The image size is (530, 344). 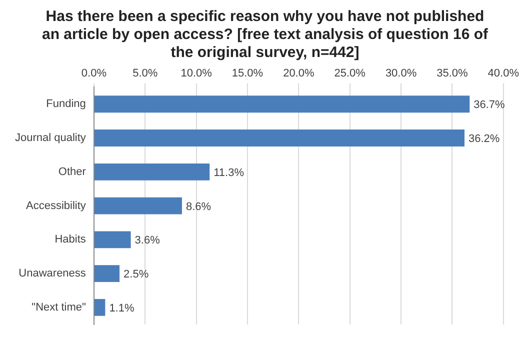 What do you see at coordinates (265, 35) in the screenshot?
I see `chart-title: Has there been a specific reason why you have not published an article by open access? [free text analysis of question 16 of the original survey, n=442]` at bounding box center [265, 35].